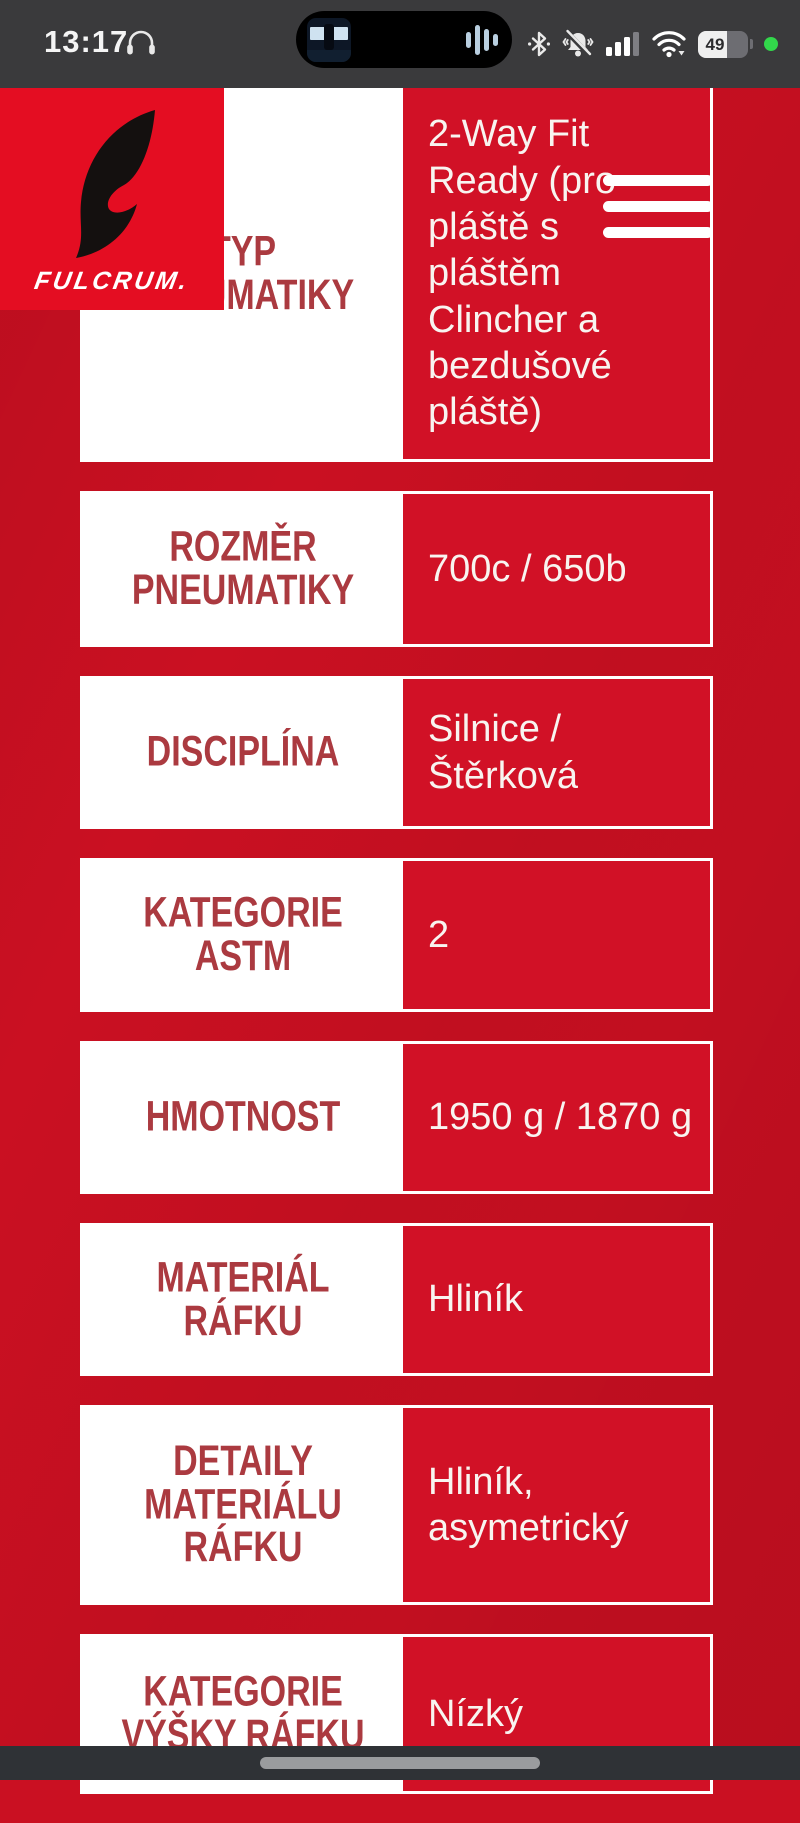  I want to click on row-value: 700c / 650b, so click(527, 568).